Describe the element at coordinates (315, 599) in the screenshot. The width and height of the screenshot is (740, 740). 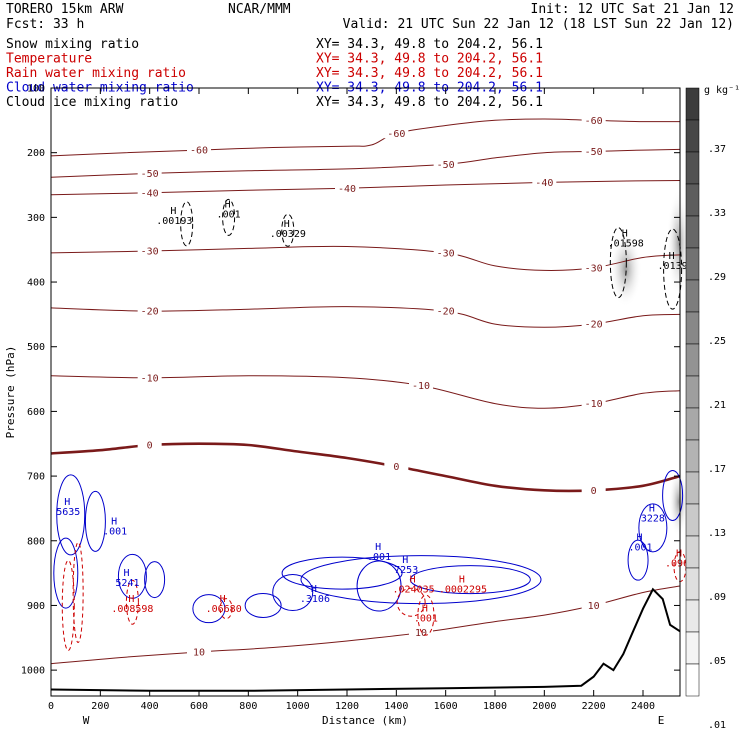
I see `maximum-value: .3106` at that location.